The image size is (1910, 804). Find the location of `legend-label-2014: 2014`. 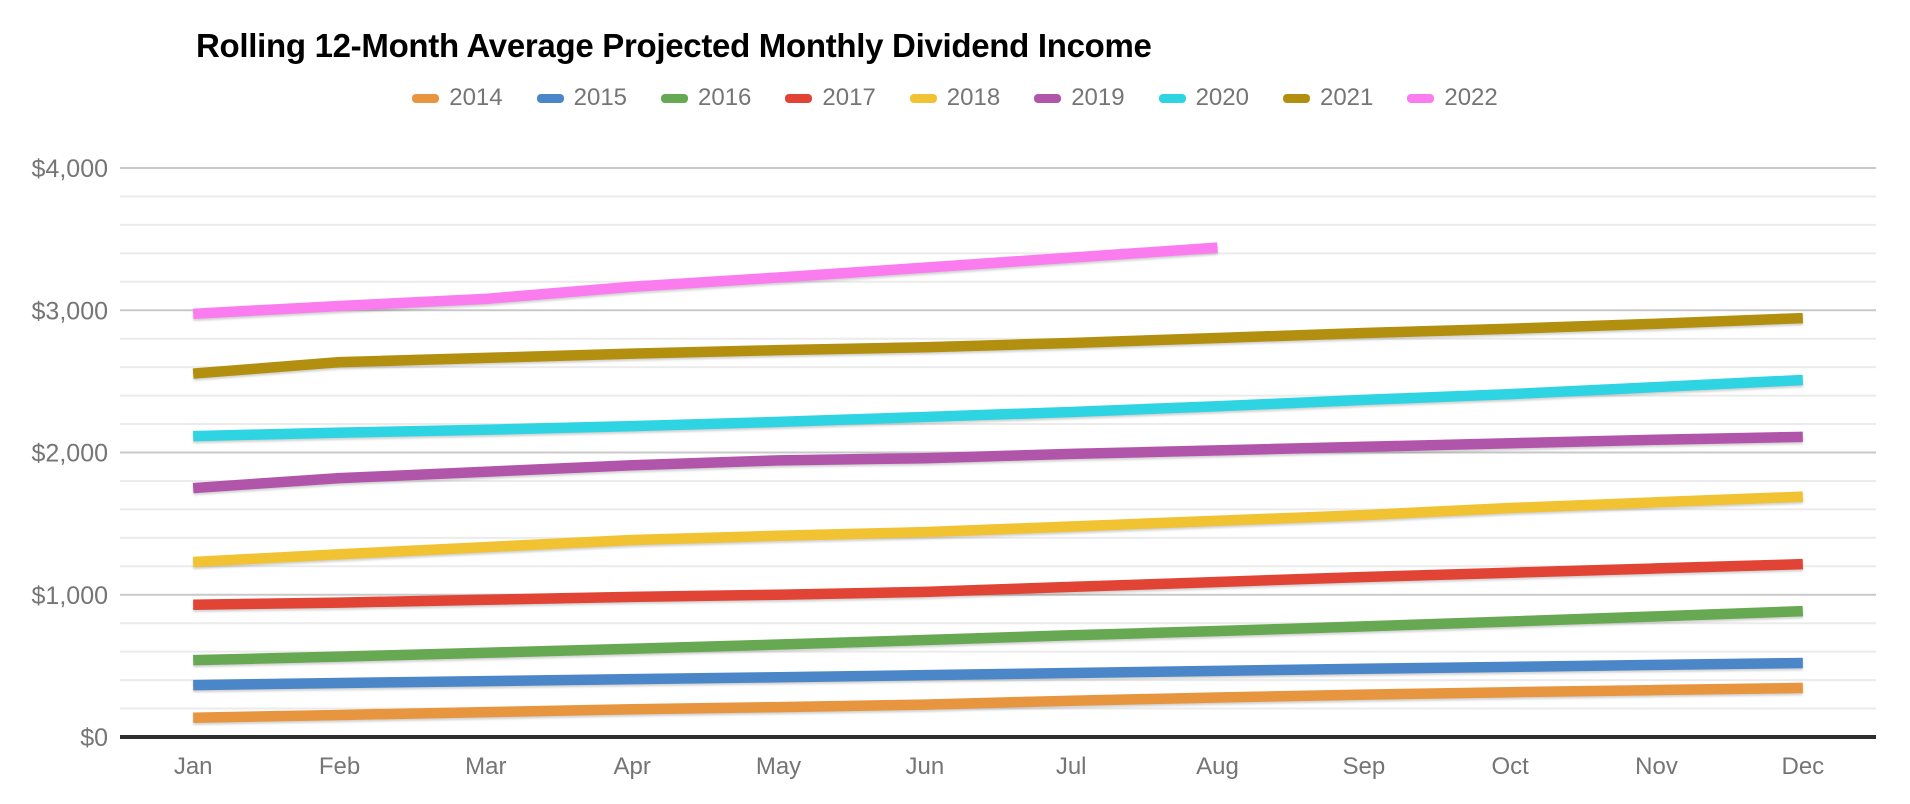

legend-label-2014: 2014 is located at coordinates (476, 97).